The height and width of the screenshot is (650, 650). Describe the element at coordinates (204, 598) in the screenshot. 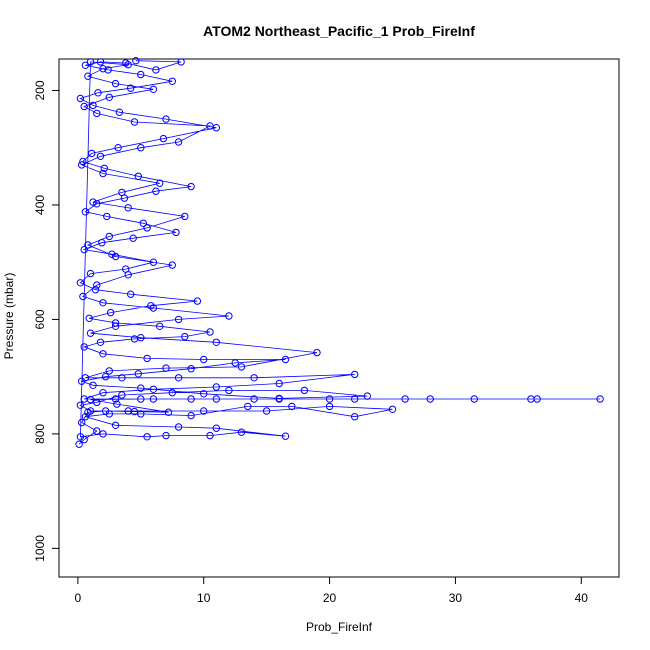

I see `x-tick-label: 10` at that location.